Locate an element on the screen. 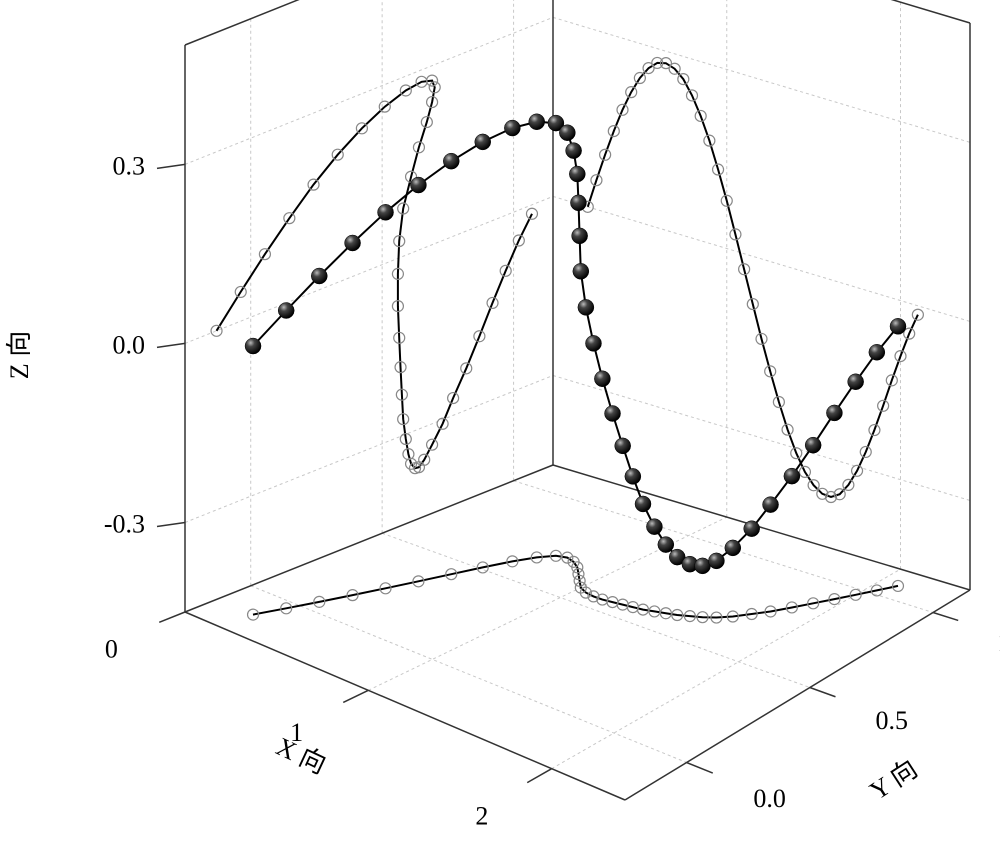 This screenshot has height=841, width=1000. z-tick-label: 0.0 is located at coordinates (129, 344).